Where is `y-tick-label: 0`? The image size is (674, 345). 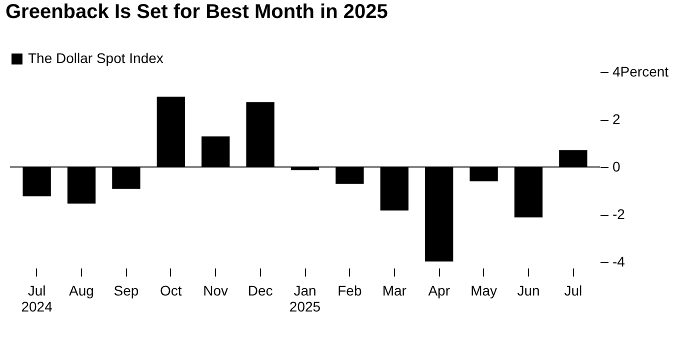
y-tick-label: 0 is located at coordinates (616, 166).